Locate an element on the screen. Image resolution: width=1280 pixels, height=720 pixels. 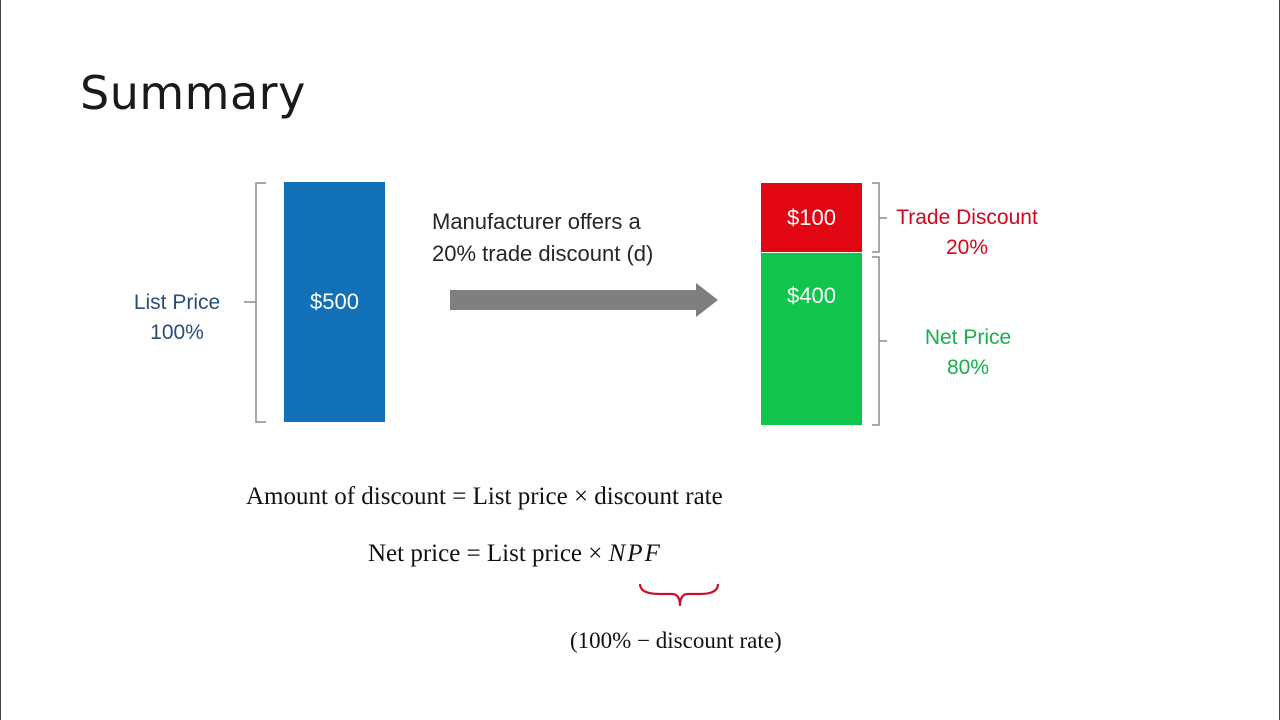
net-price-bar: $400 is located at coordinates (811, 339).